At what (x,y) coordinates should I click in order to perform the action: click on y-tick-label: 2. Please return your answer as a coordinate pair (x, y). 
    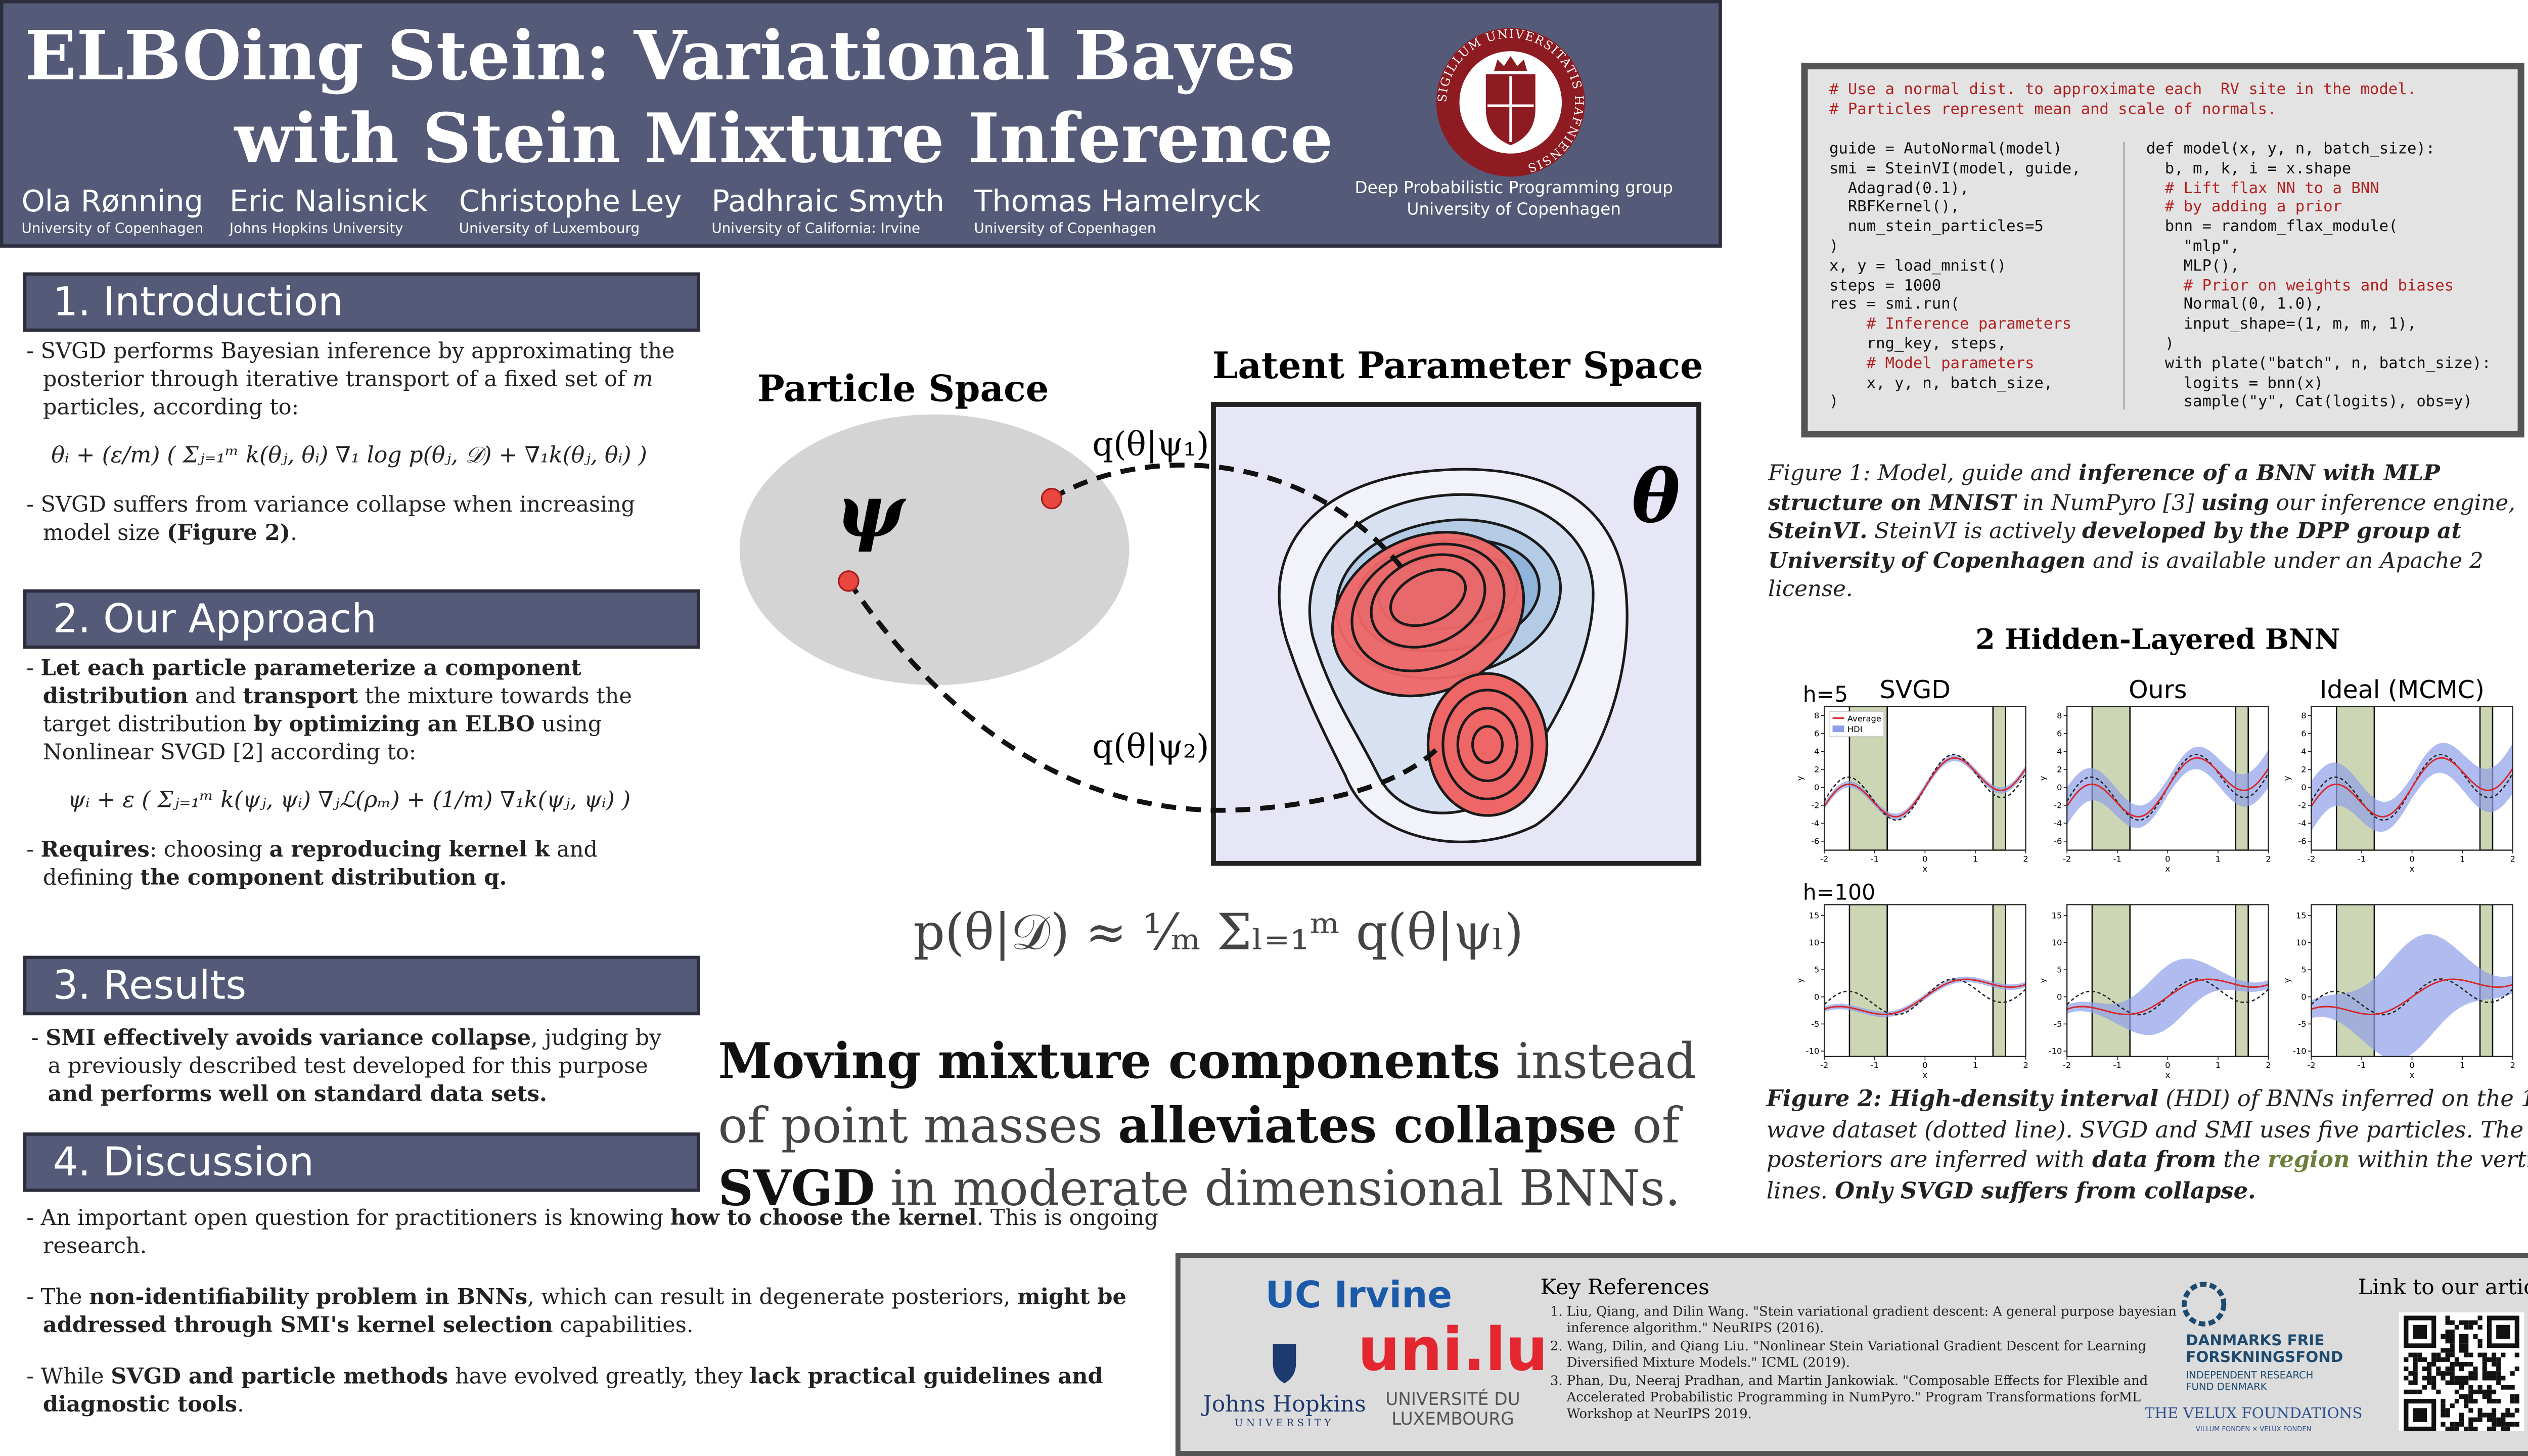
    Looking at the image, I should click on (1817, 769).